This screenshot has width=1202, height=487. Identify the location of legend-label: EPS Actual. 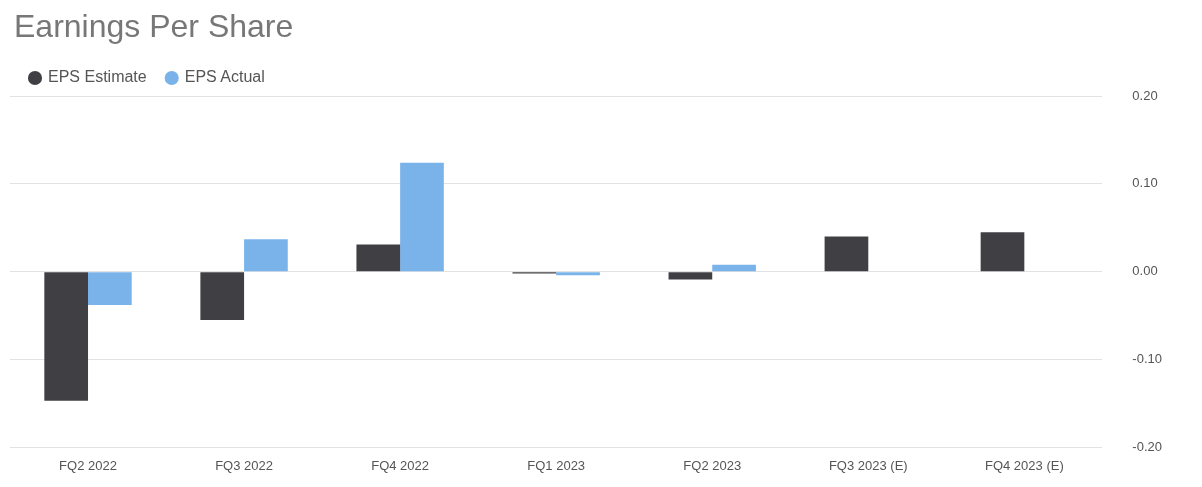
(224, 77).